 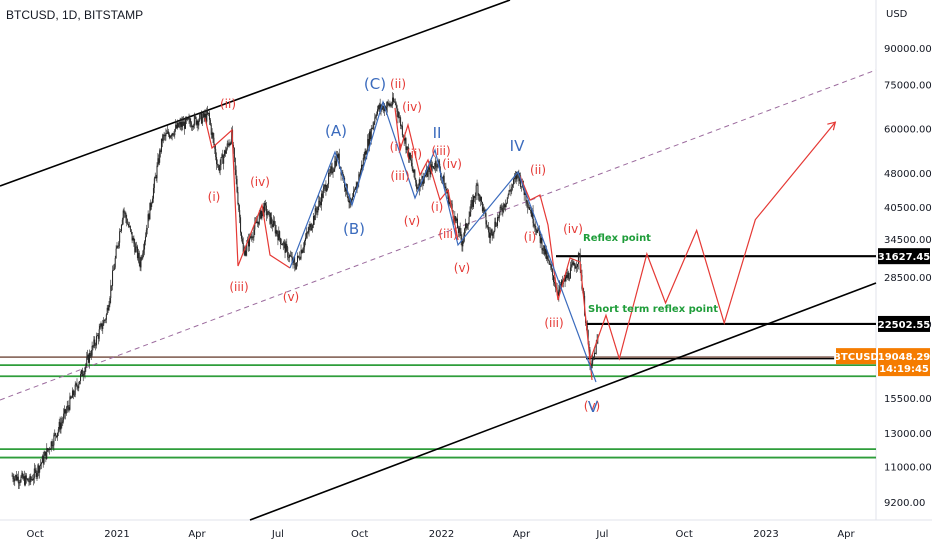 What do you see at coordinates (553, 323) in the screenshot?
I see `wave-label-red: (iii)` at bounding box center [553, 323].